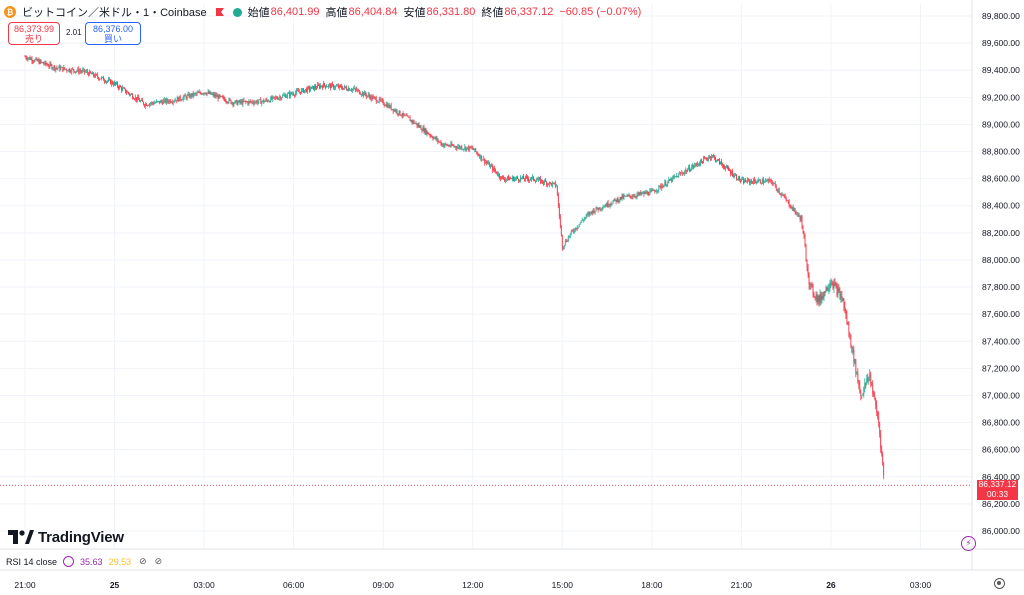  Describe the element at coordinates (33, 39) in the screenshot. I see `sell-label: 売り` at that location.